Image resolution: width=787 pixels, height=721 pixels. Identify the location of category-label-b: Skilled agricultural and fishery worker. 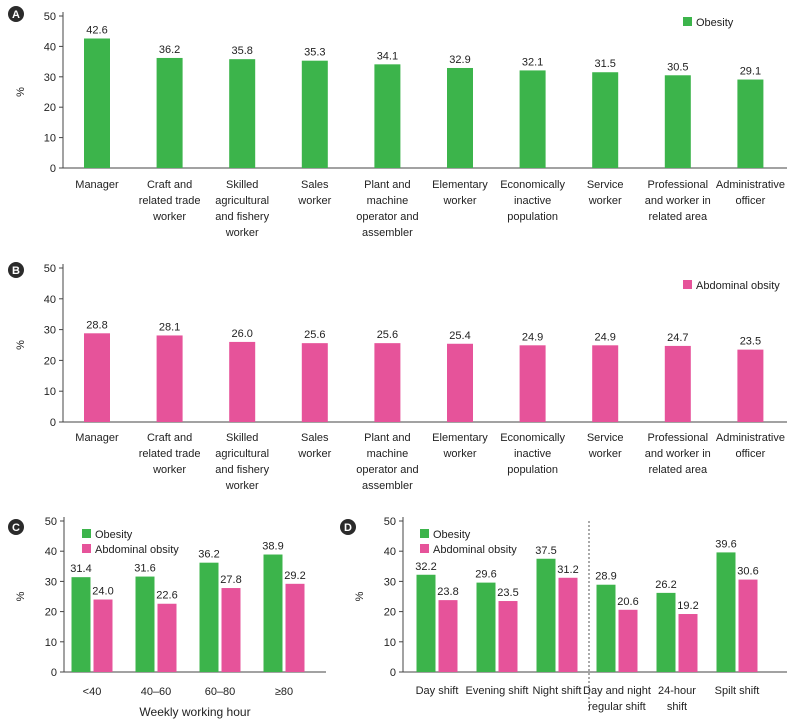
(242, 462).